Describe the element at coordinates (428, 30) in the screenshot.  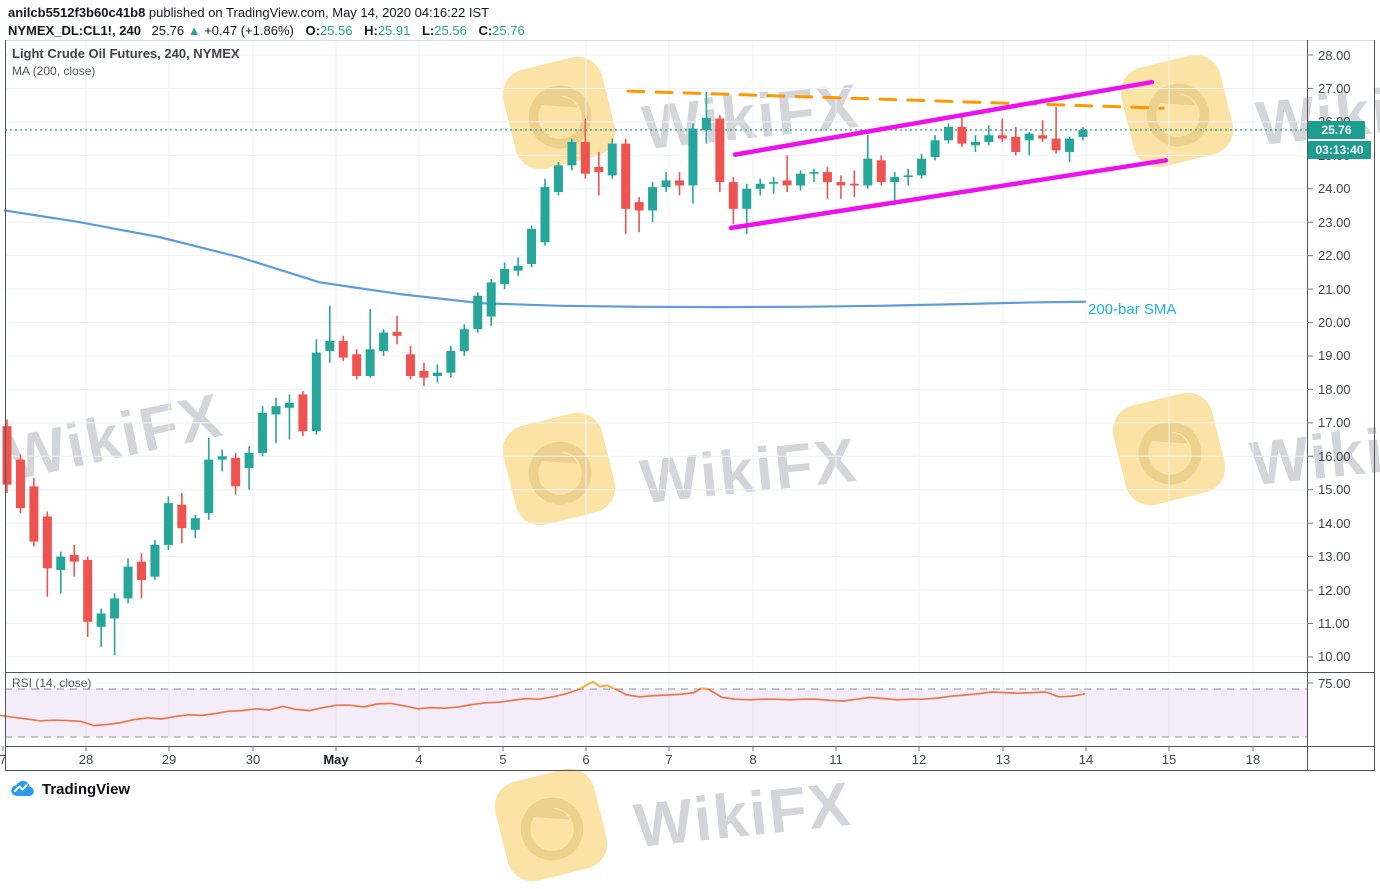
I see `low-label: L:` at that location.